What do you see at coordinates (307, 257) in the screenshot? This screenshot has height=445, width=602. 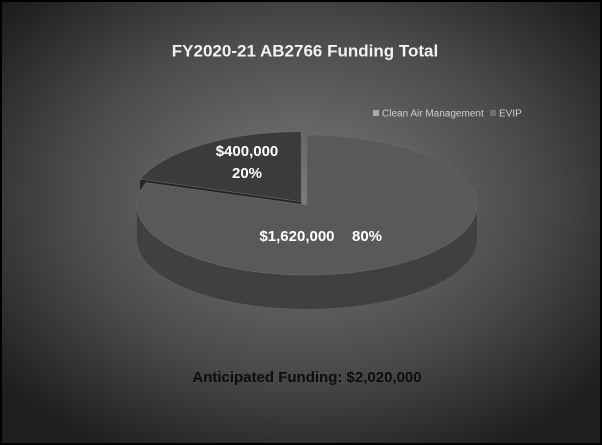 I see `pie-slice-side` at bounding box center [307, 257].